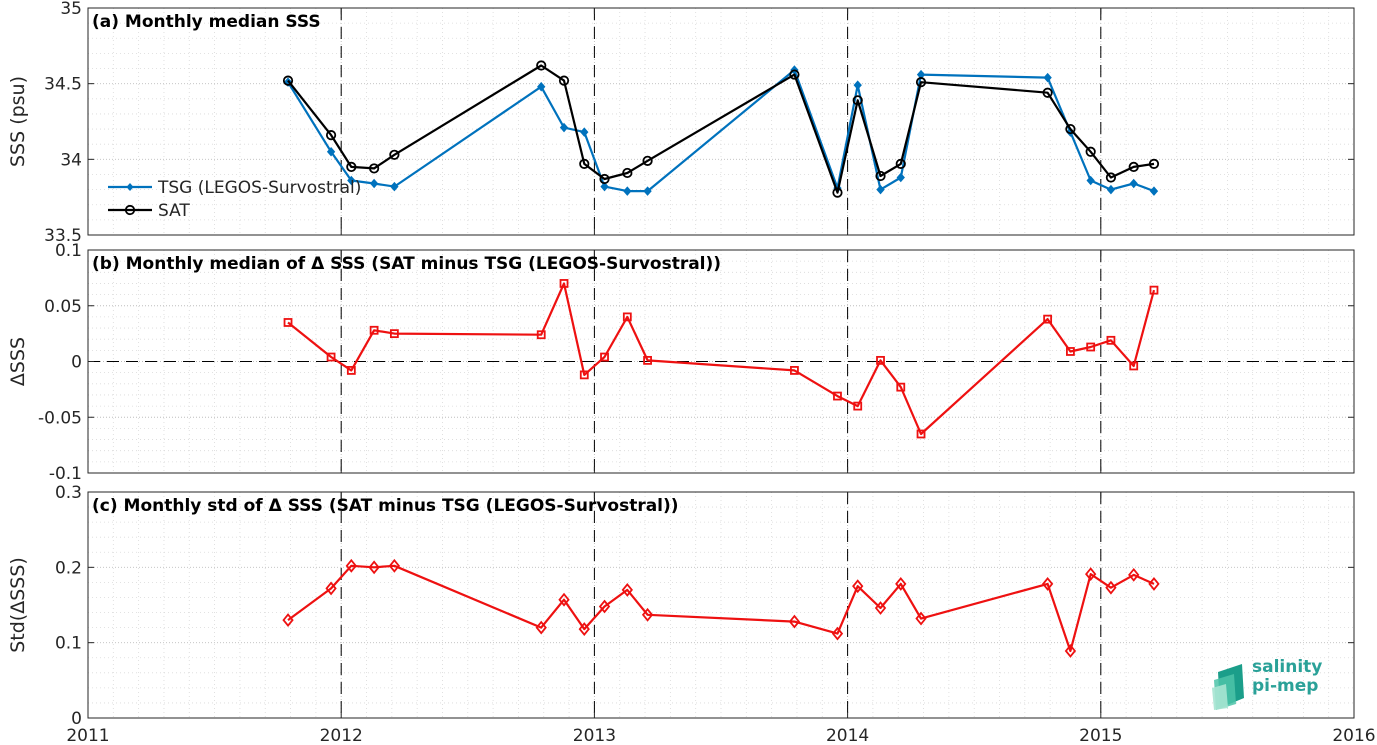  I want to click on logo-line-1: salinity, so click(1287, 667).